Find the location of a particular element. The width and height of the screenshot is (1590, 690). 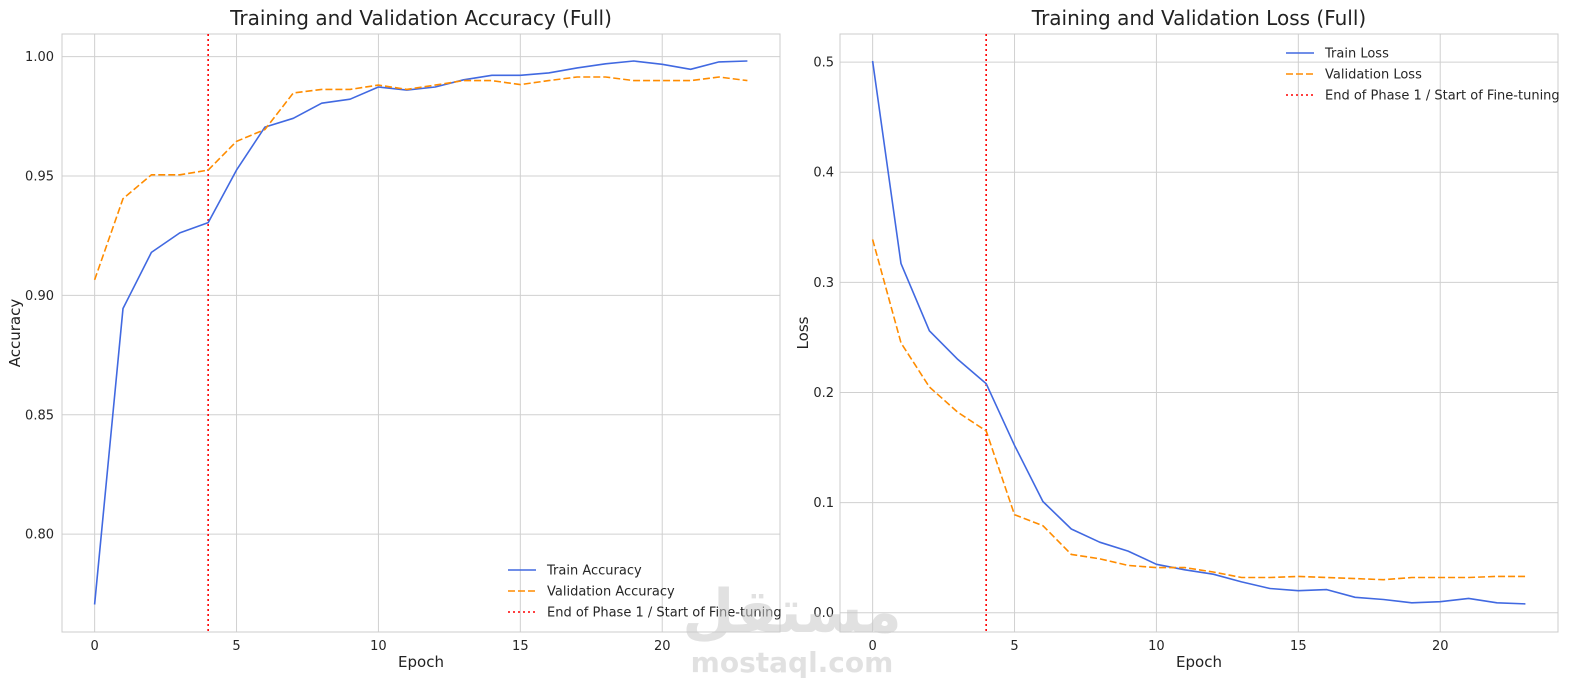

y-axis-label: Loss is located at coordinates (803, 332).